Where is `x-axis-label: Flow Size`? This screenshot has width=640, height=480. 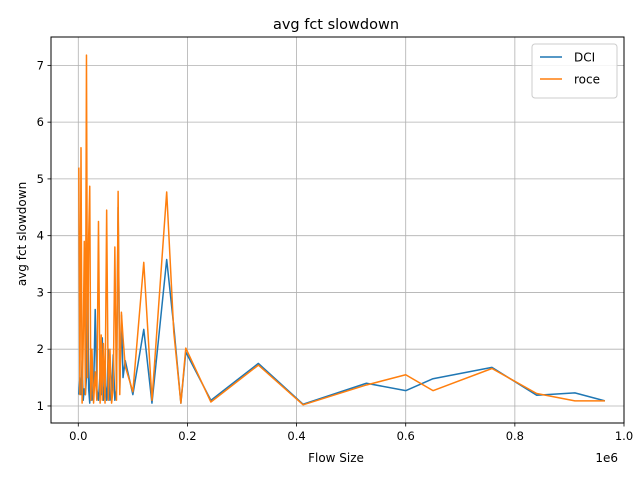
x-axis-label: Flow Size is located at coordinates (336, 458).